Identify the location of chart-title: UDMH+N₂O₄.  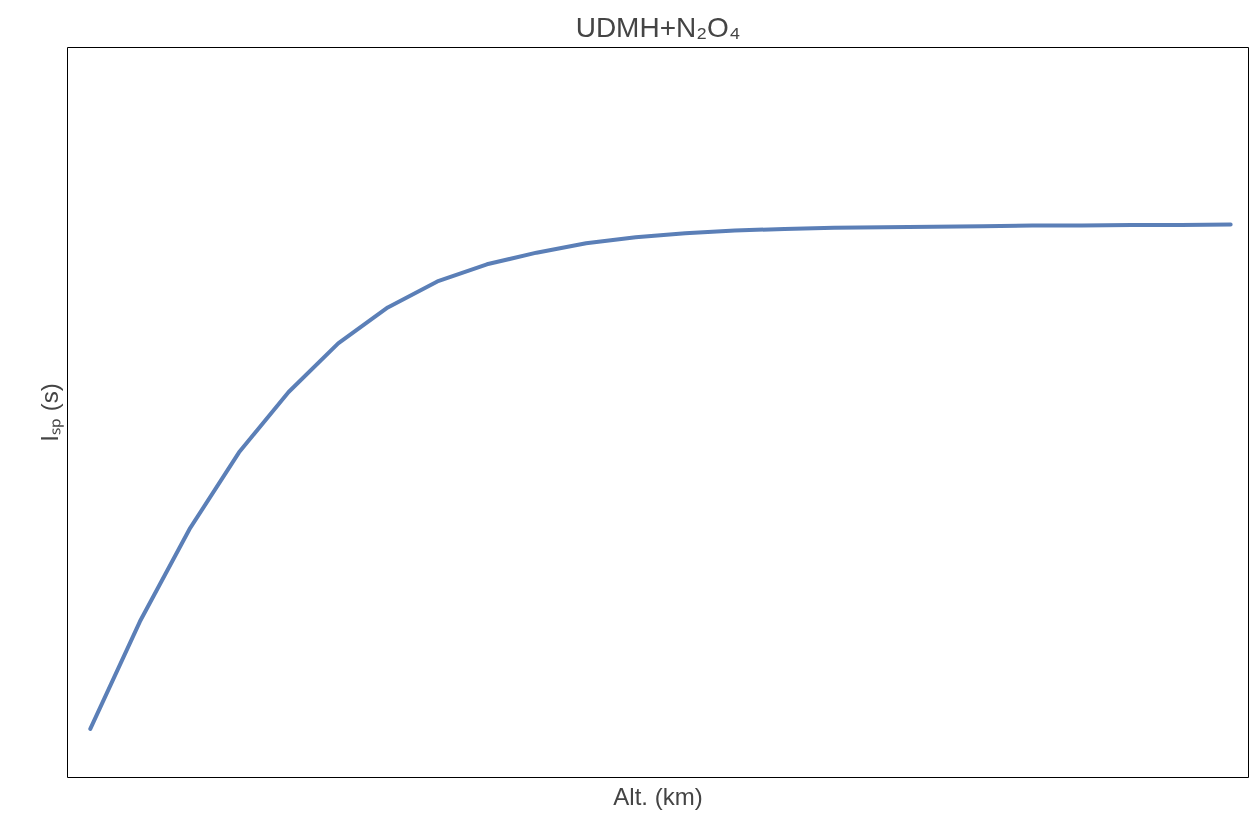
(658, 27).